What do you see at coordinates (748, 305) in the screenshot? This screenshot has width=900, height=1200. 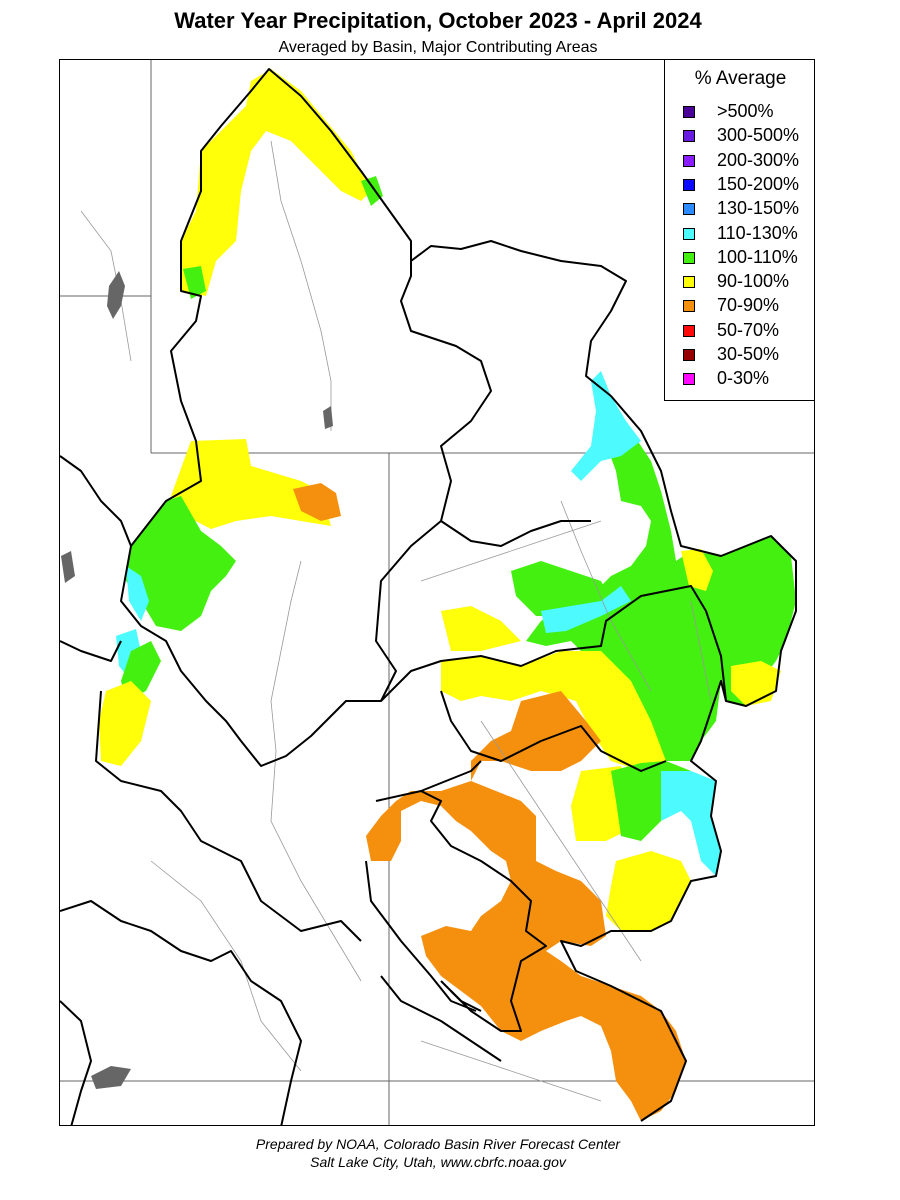 I see `legend-label: 70-90%` at bounding box center [748, 305].